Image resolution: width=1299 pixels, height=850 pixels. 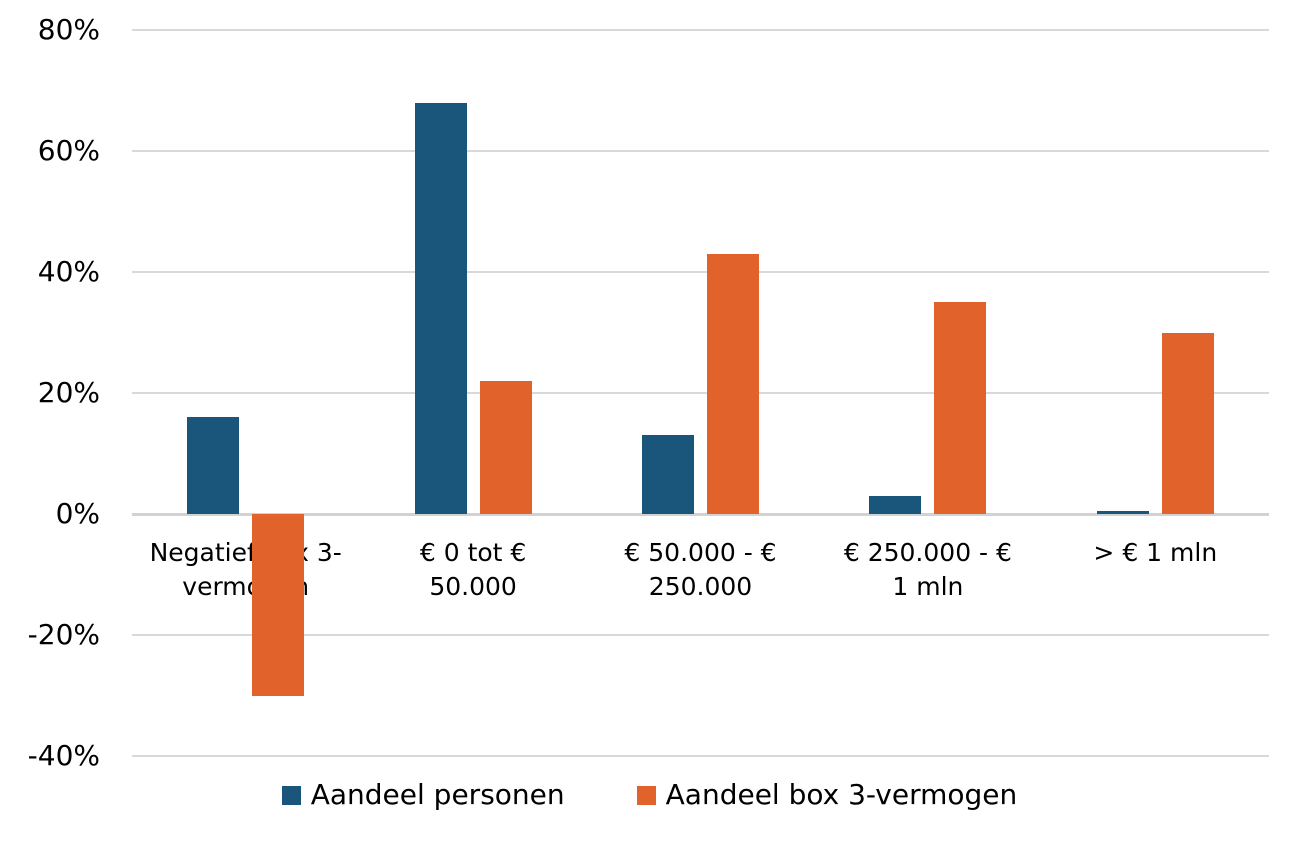 What do you see at coordinates (927, 569) in the screenshot?
I see `x-category-label: € 250.000 - € 1 mln` at bounding box center [927, 569].